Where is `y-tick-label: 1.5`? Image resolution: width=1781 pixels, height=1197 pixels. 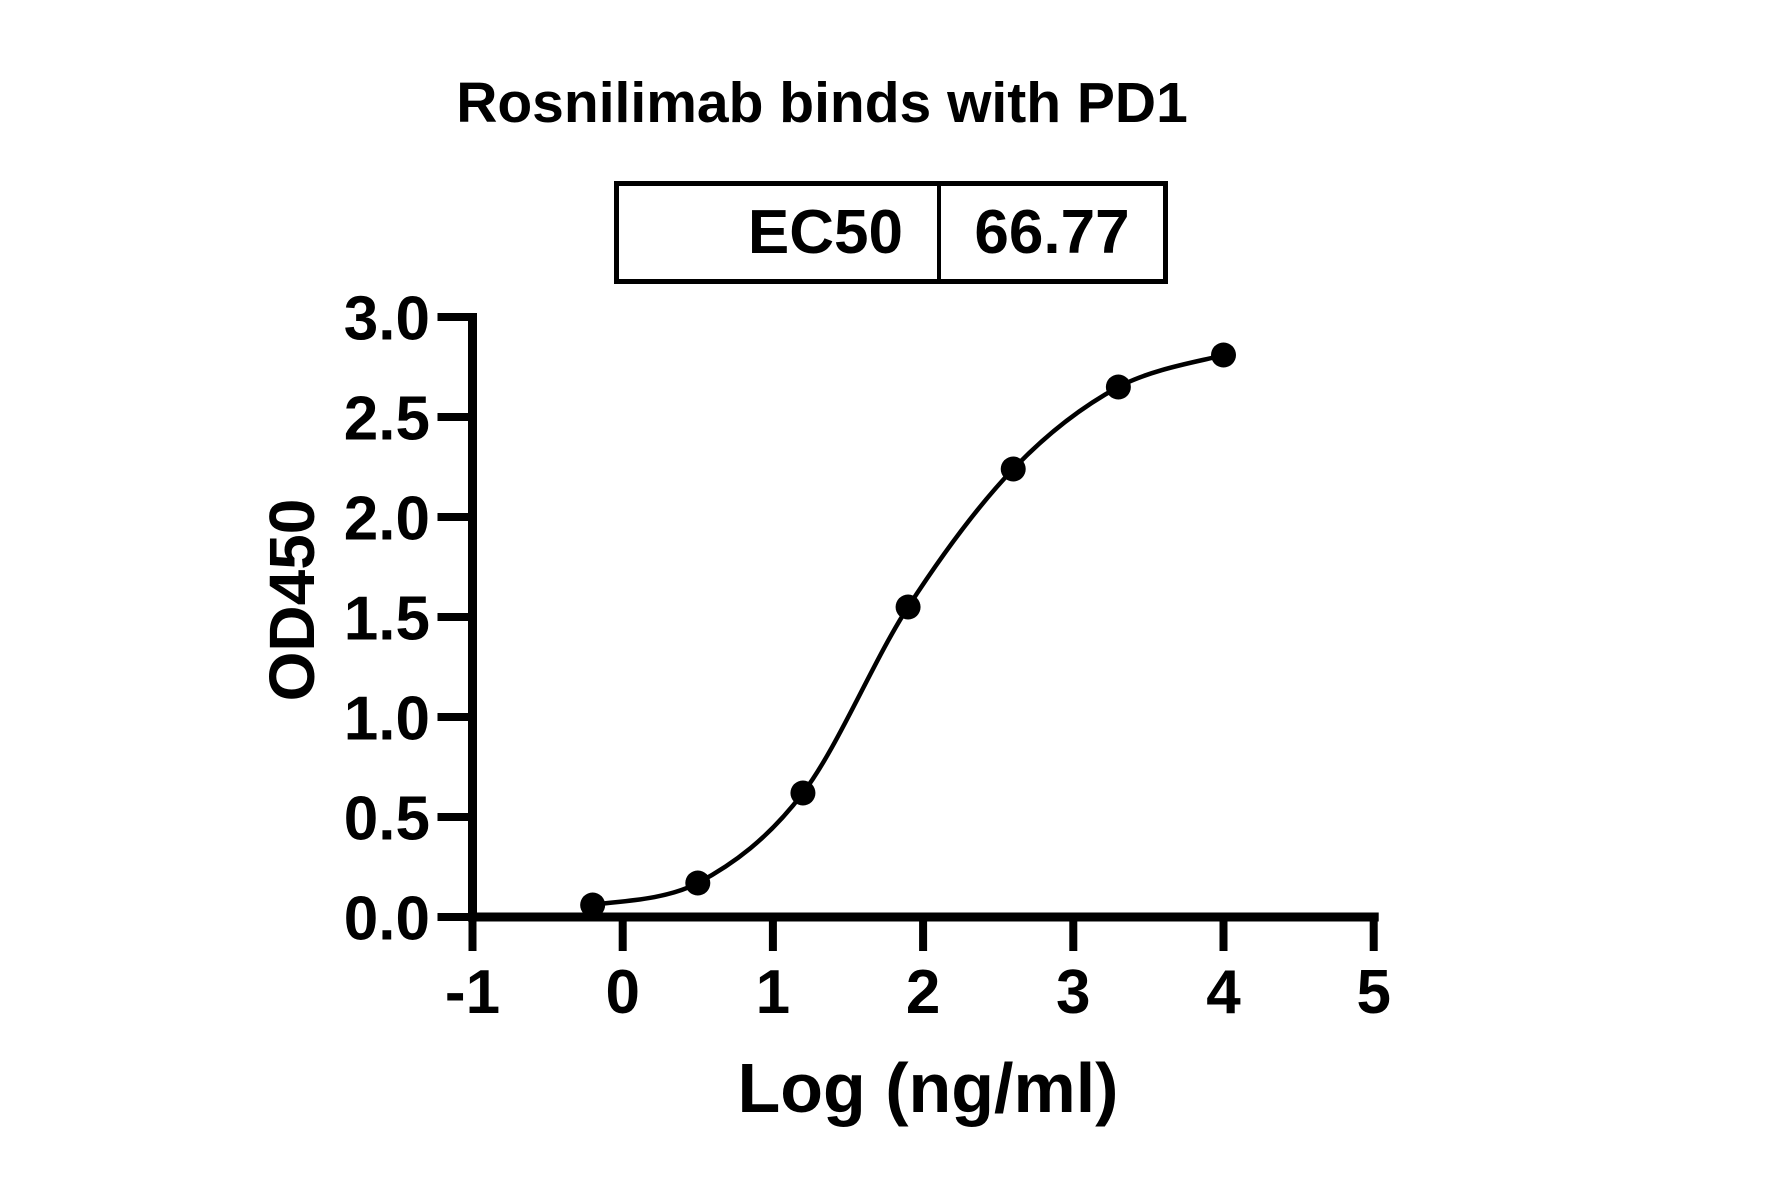
y-tick-label: 1.5 is located at coordinates (387, 618).